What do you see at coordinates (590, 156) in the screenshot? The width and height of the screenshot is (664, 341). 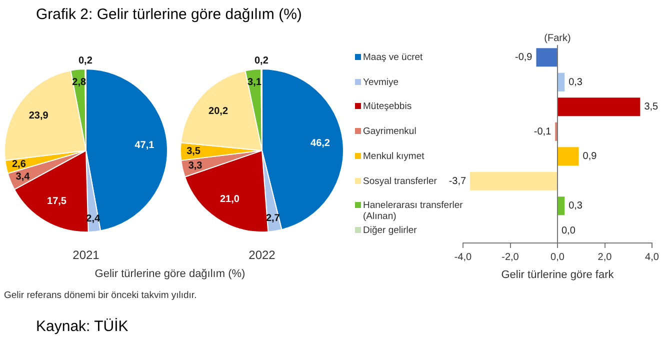 I see `data-label: 0,9` at bounding box center [590, 156].